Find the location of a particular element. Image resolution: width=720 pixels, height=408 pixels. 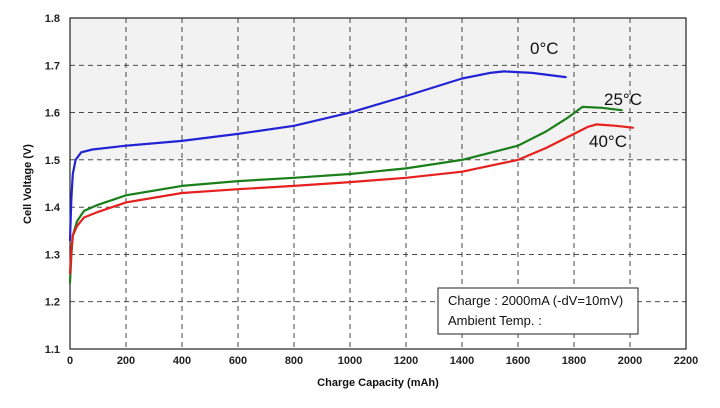

x-tick-label: 0 is located at coordinates (70, 361).